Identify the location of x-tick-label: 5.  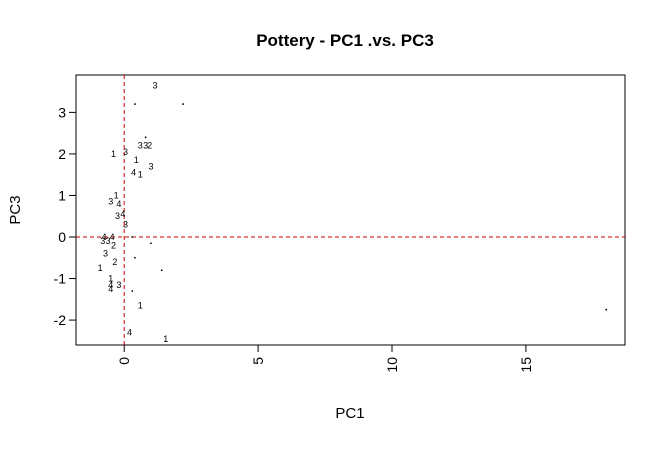
(258, 361).